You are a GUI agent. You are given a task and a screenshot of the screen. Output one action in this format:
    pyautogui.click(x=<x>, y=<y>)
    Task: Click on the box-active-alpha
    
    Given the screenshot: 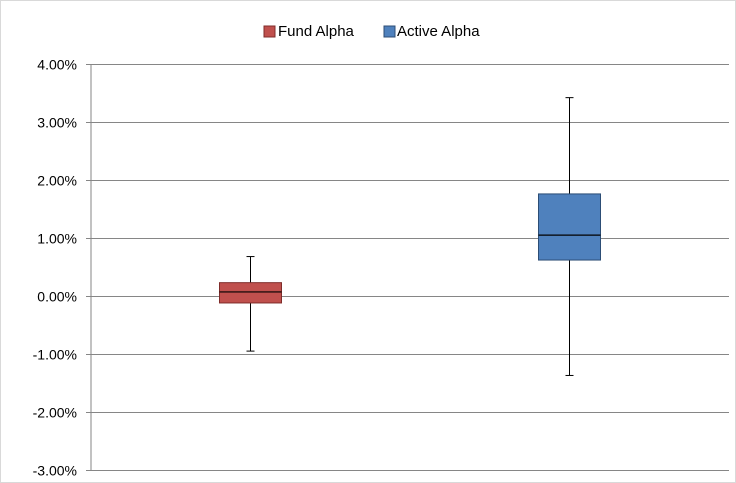 What is the action you would take?
    pyautogui.click(x=569, y=236)
    